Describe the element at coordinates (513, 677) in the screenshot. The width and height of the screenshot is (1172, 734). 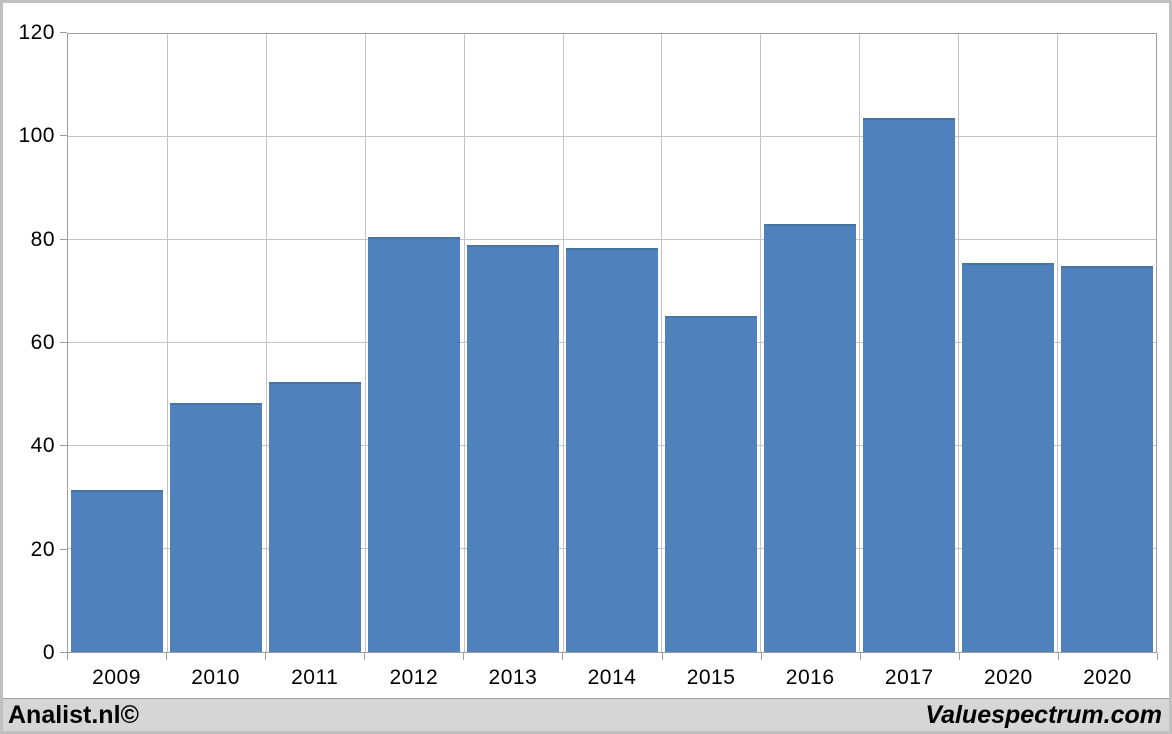
I see `x-axis-label-4: 2013` at that location.